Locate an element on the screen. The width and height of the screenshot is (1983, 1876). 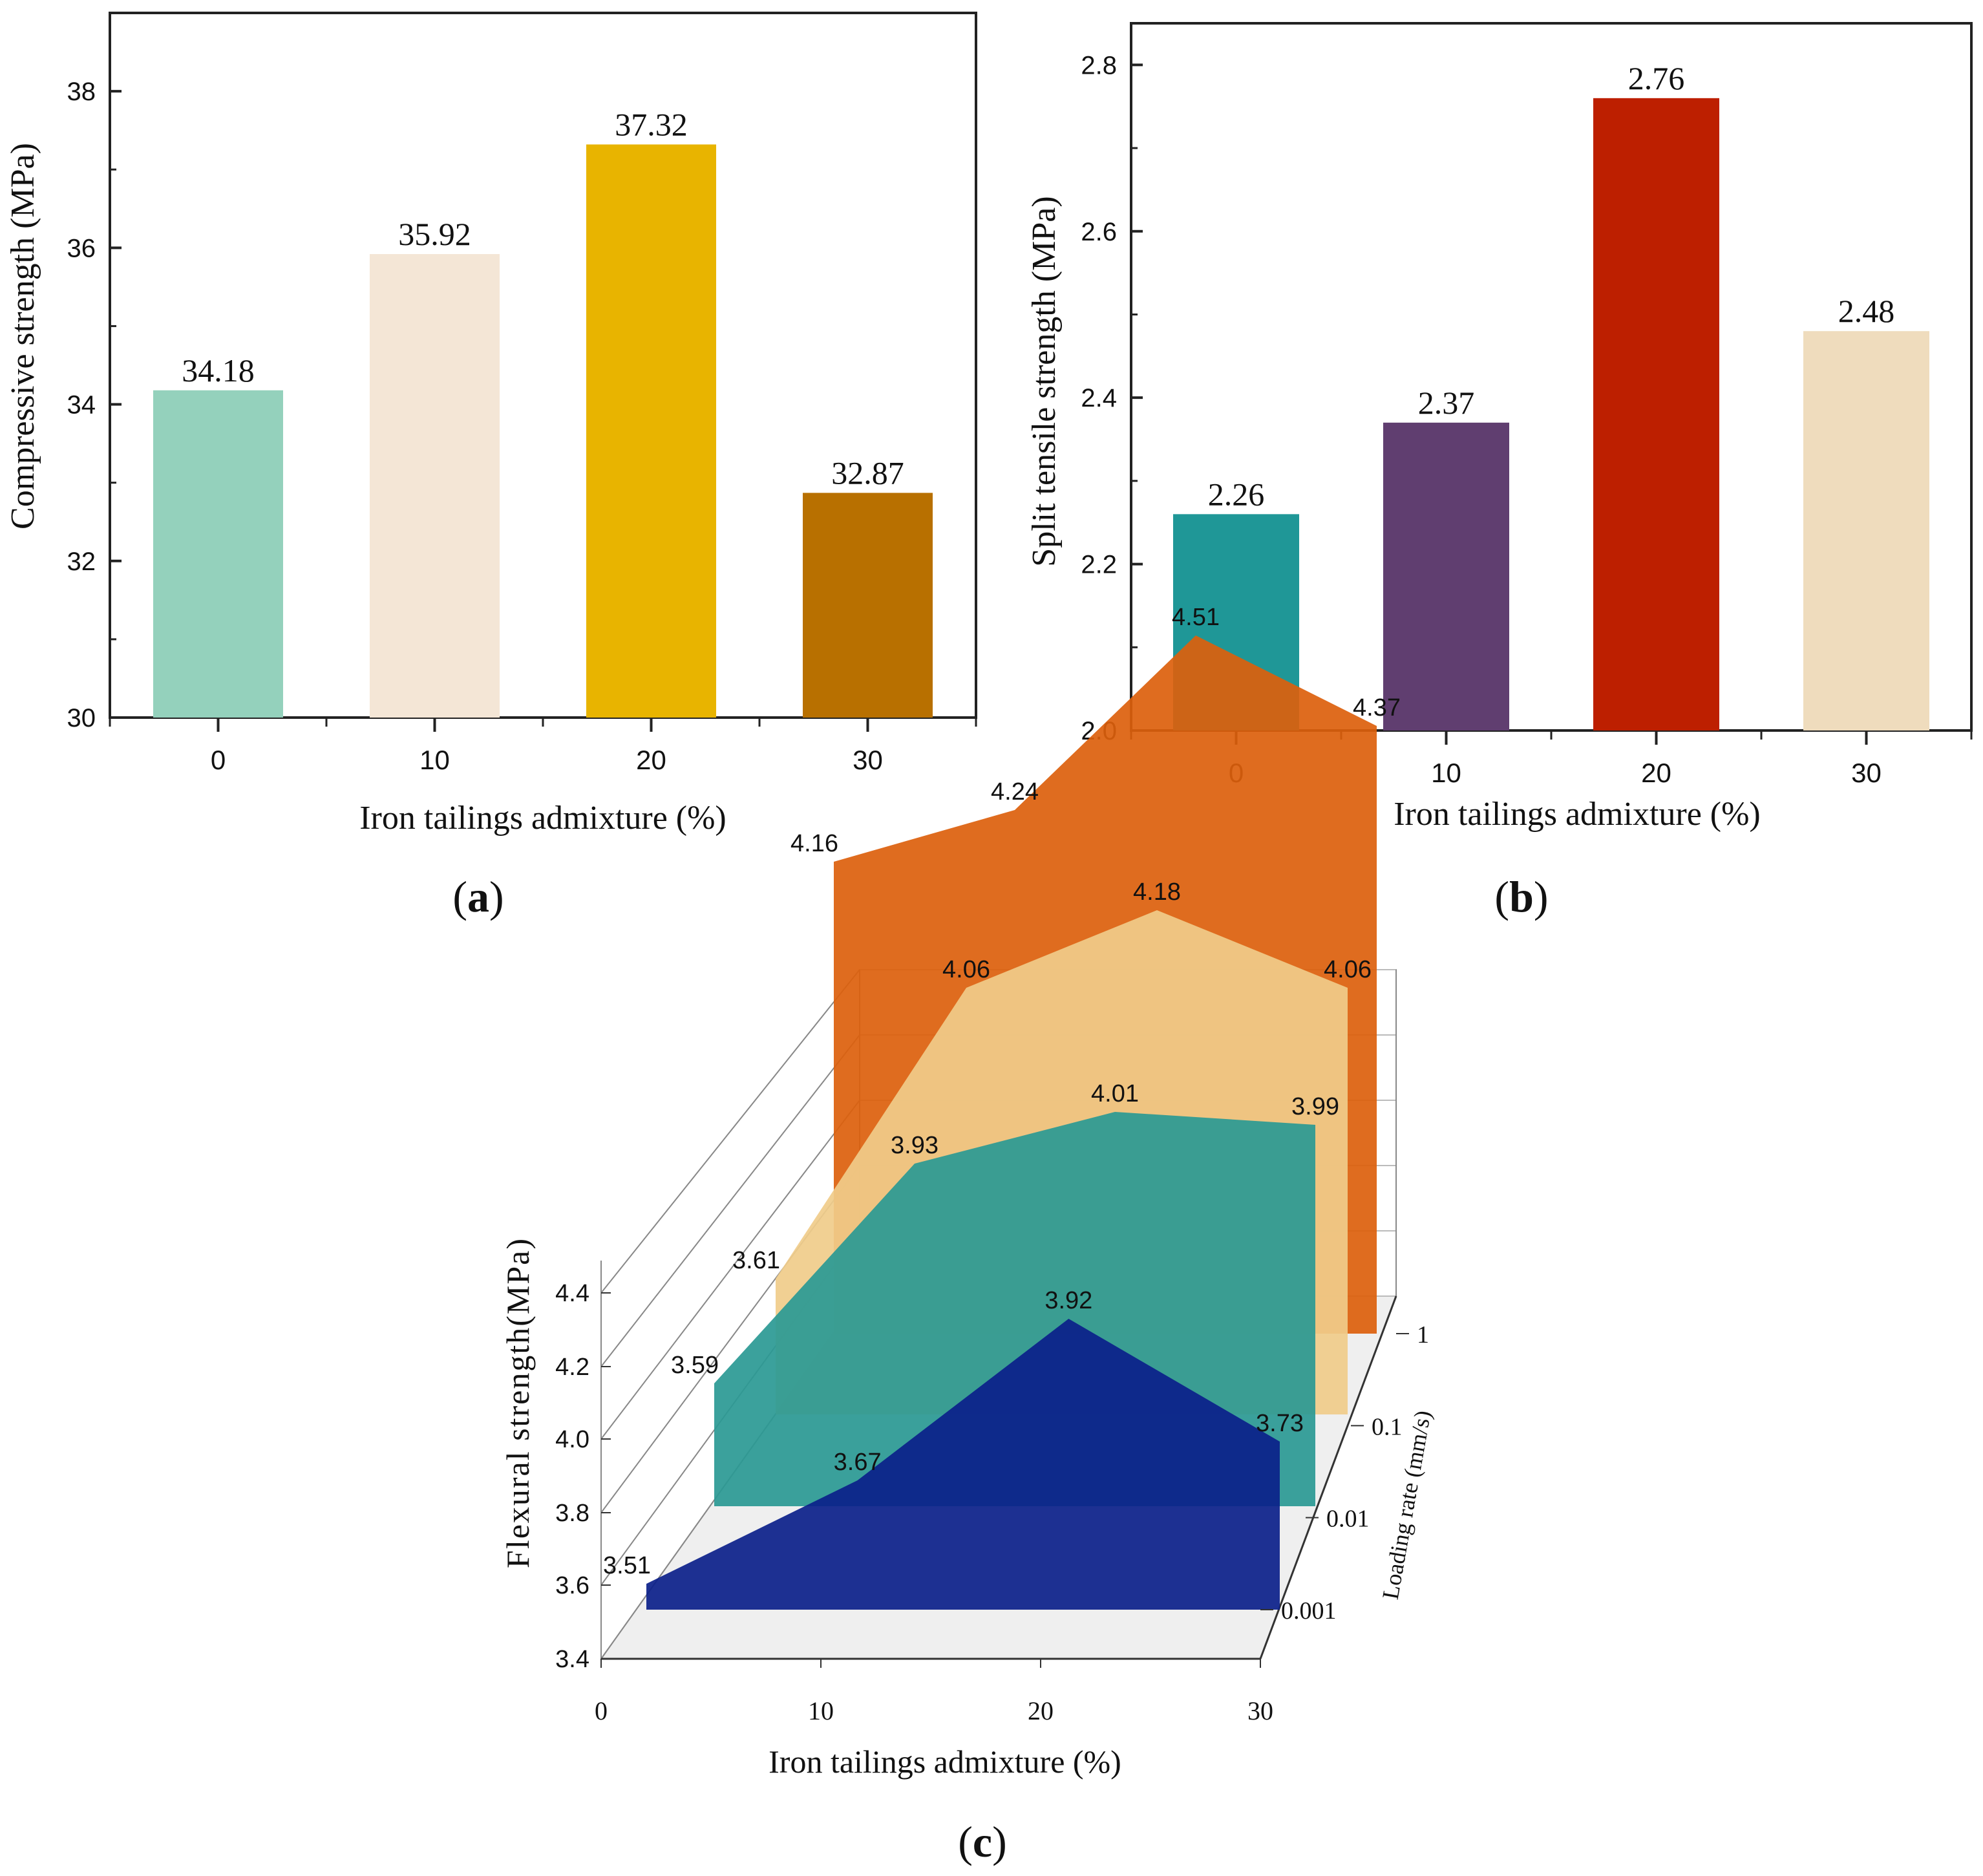
panel-a-caption: (a) is located at coordinates (478, 897).